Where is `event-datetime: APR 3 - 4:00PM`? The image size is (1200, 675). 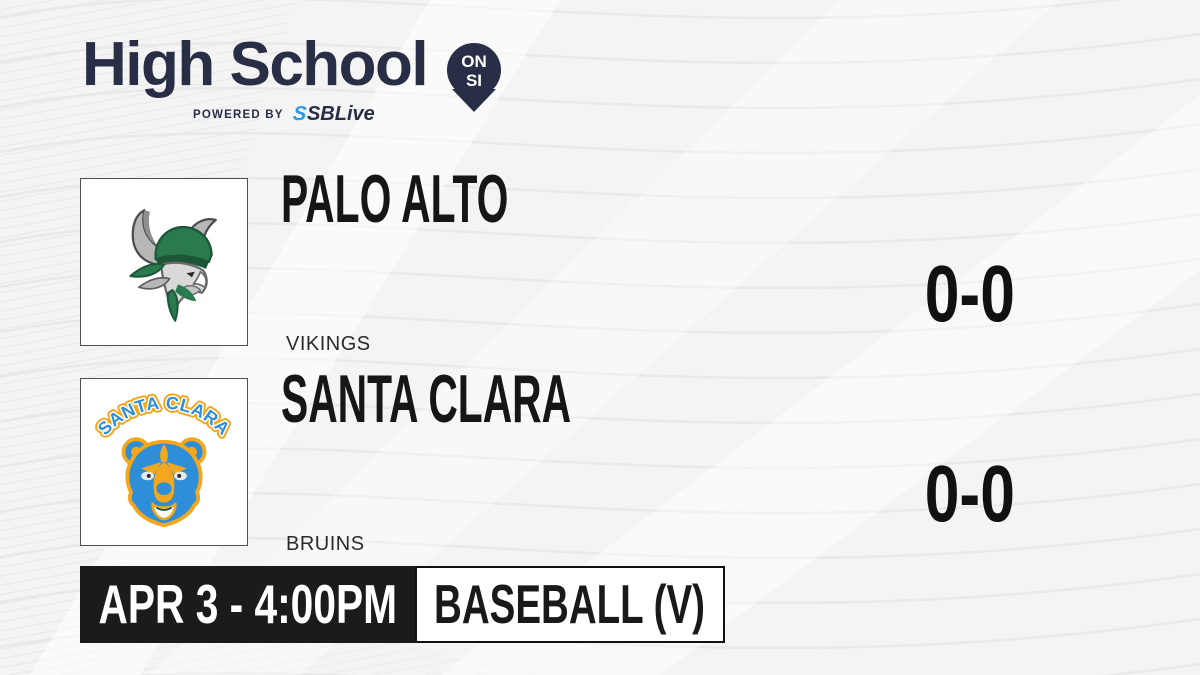 event-datetime: APR 3 - 4:00PM is located at coordinates (247, 604).